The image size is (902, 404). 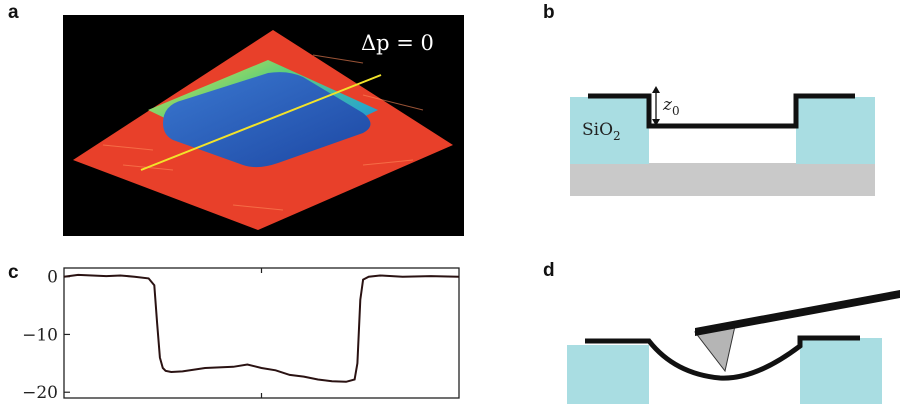 What do you see at coordinates (13, 272) in the screenshot?
I see `panel-label-c: c` at bounding box center [13, 272].